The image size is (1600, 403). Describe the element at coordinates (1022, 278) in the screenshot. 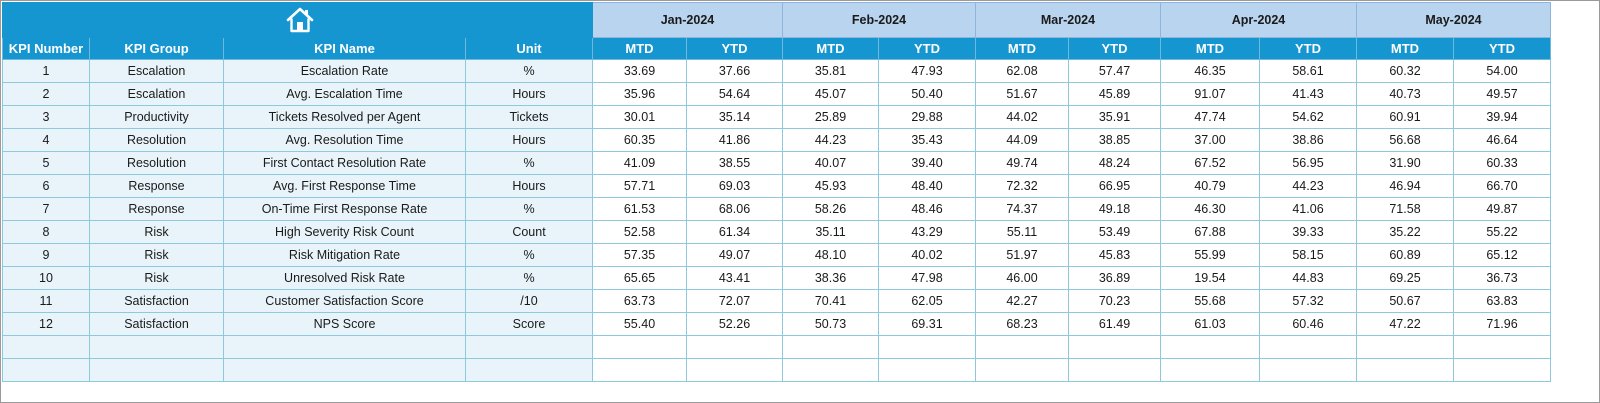

I see `cell-mtd-value: 46.00` at that location.